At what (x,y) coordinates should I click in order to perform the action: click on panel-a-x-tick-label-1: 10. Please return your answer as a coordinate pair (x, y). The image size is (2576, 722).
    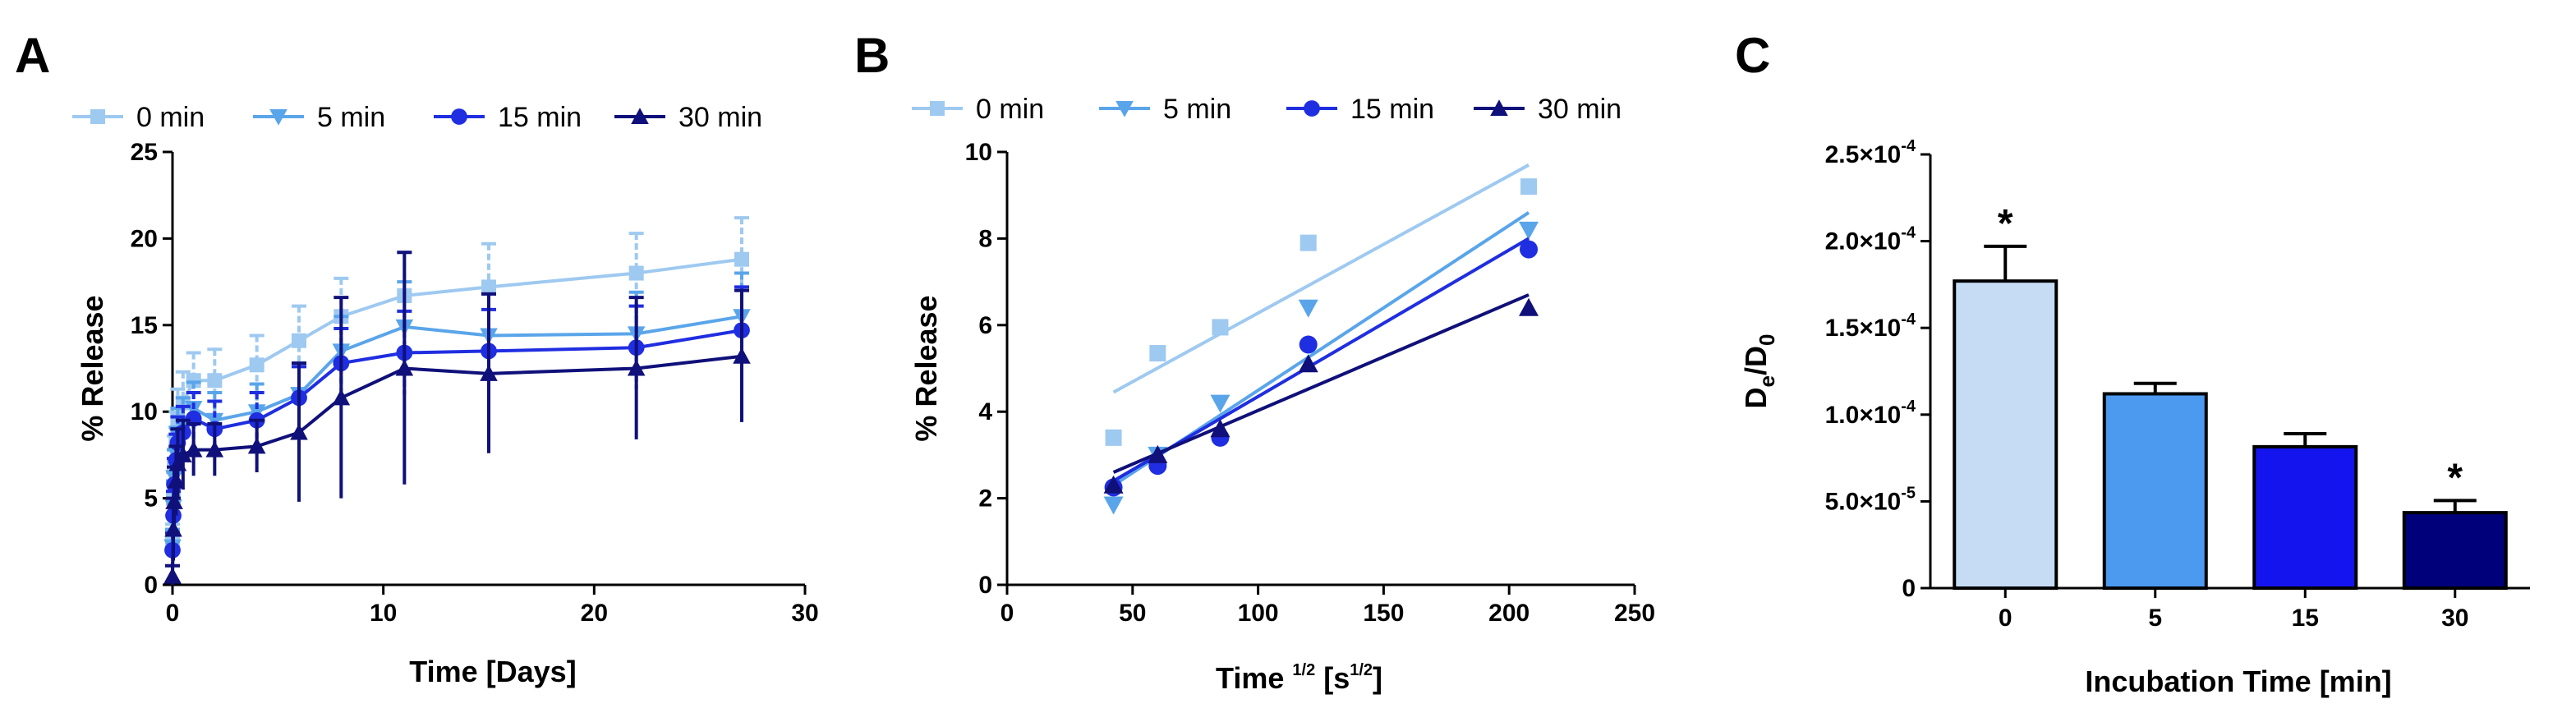
    Looking at the image, I should click on (383, 613).